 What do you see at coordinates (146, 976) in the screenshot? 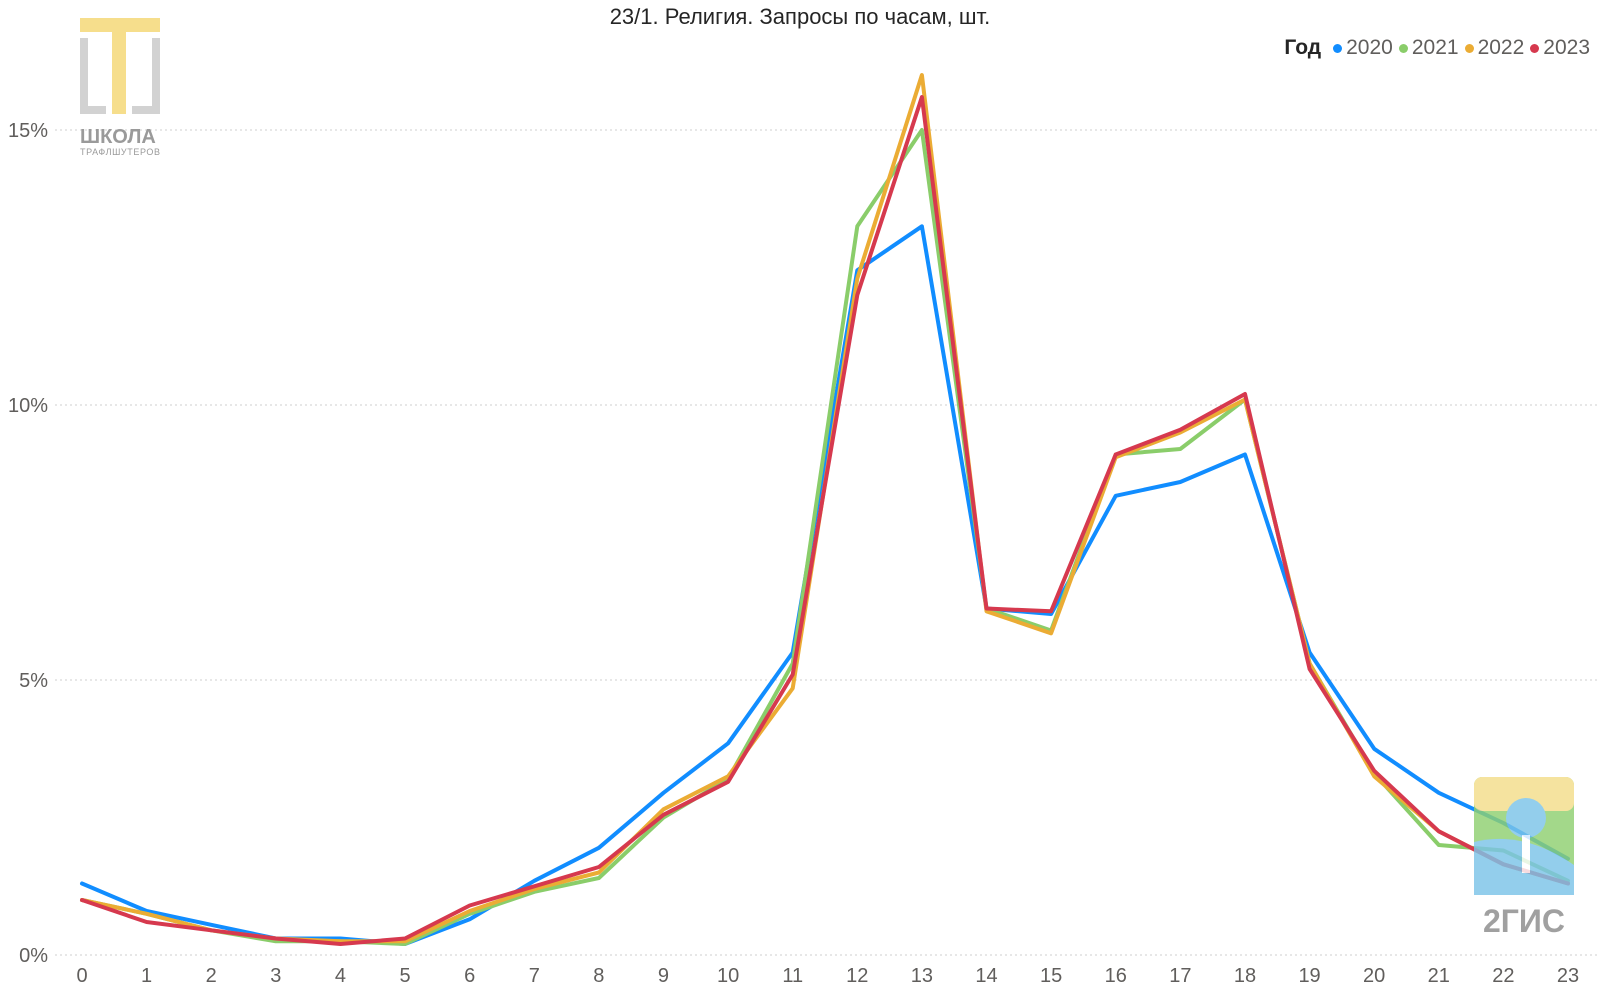
I see `x-tick-label: 1` at bounding box center [146, 976].